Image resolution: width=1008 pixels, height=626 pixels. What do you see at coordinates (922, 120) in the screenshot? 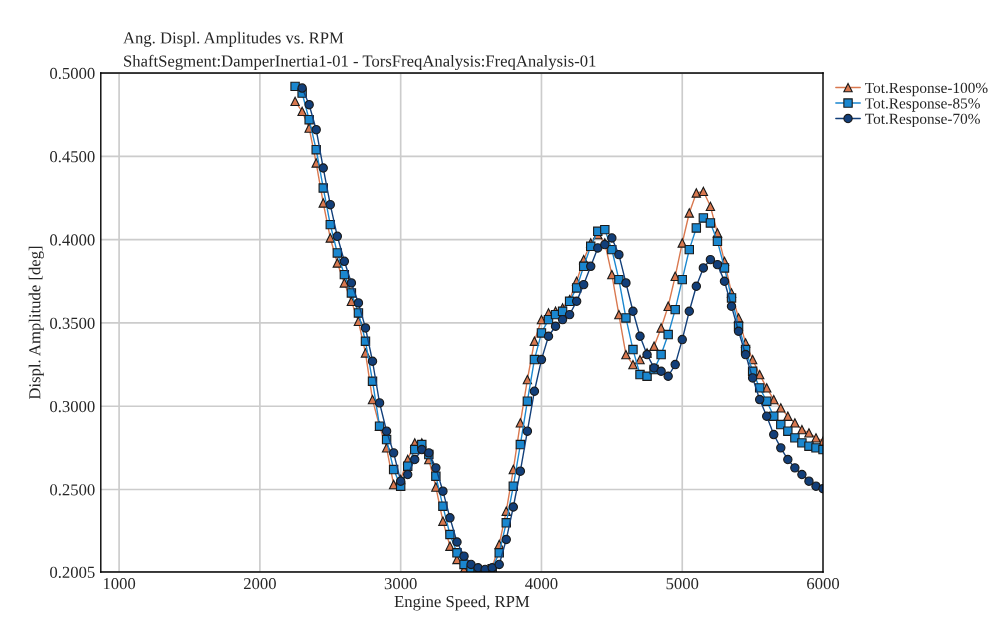
I see `legend-label: Tot.Response-70%` at bounding box center [922, 120].